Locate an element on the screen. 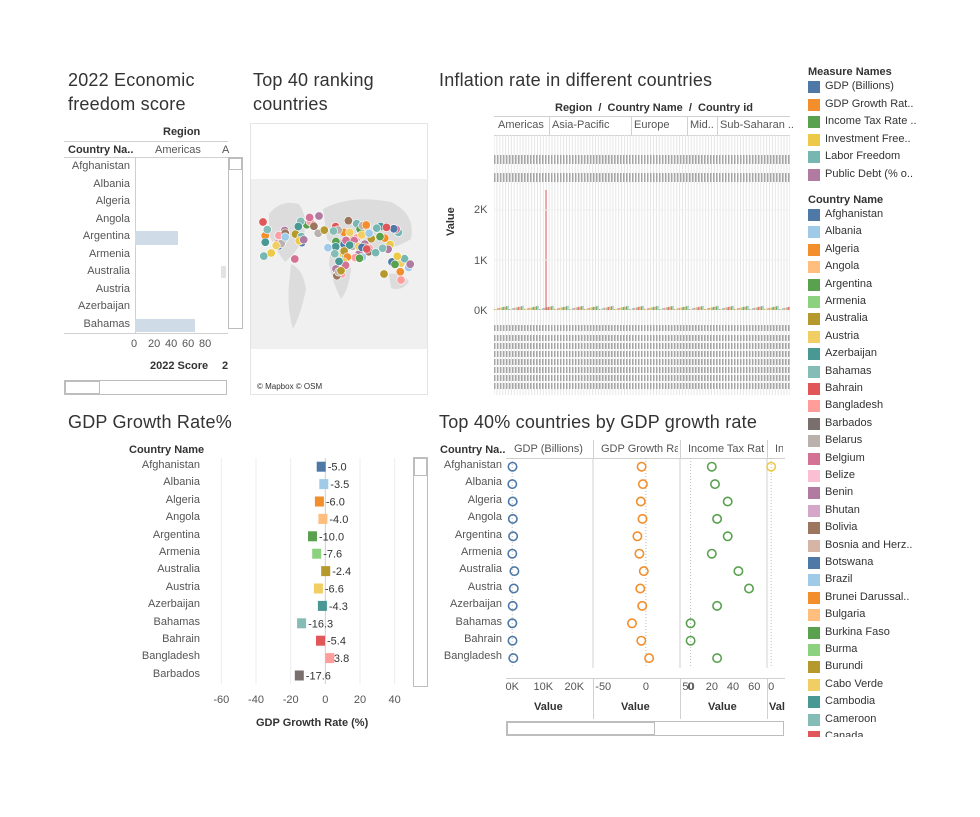 Image resolution: width=980 pixels, height=817 pixels. panel1-horizontal-scrollbar is located at coordinates (145, 387).